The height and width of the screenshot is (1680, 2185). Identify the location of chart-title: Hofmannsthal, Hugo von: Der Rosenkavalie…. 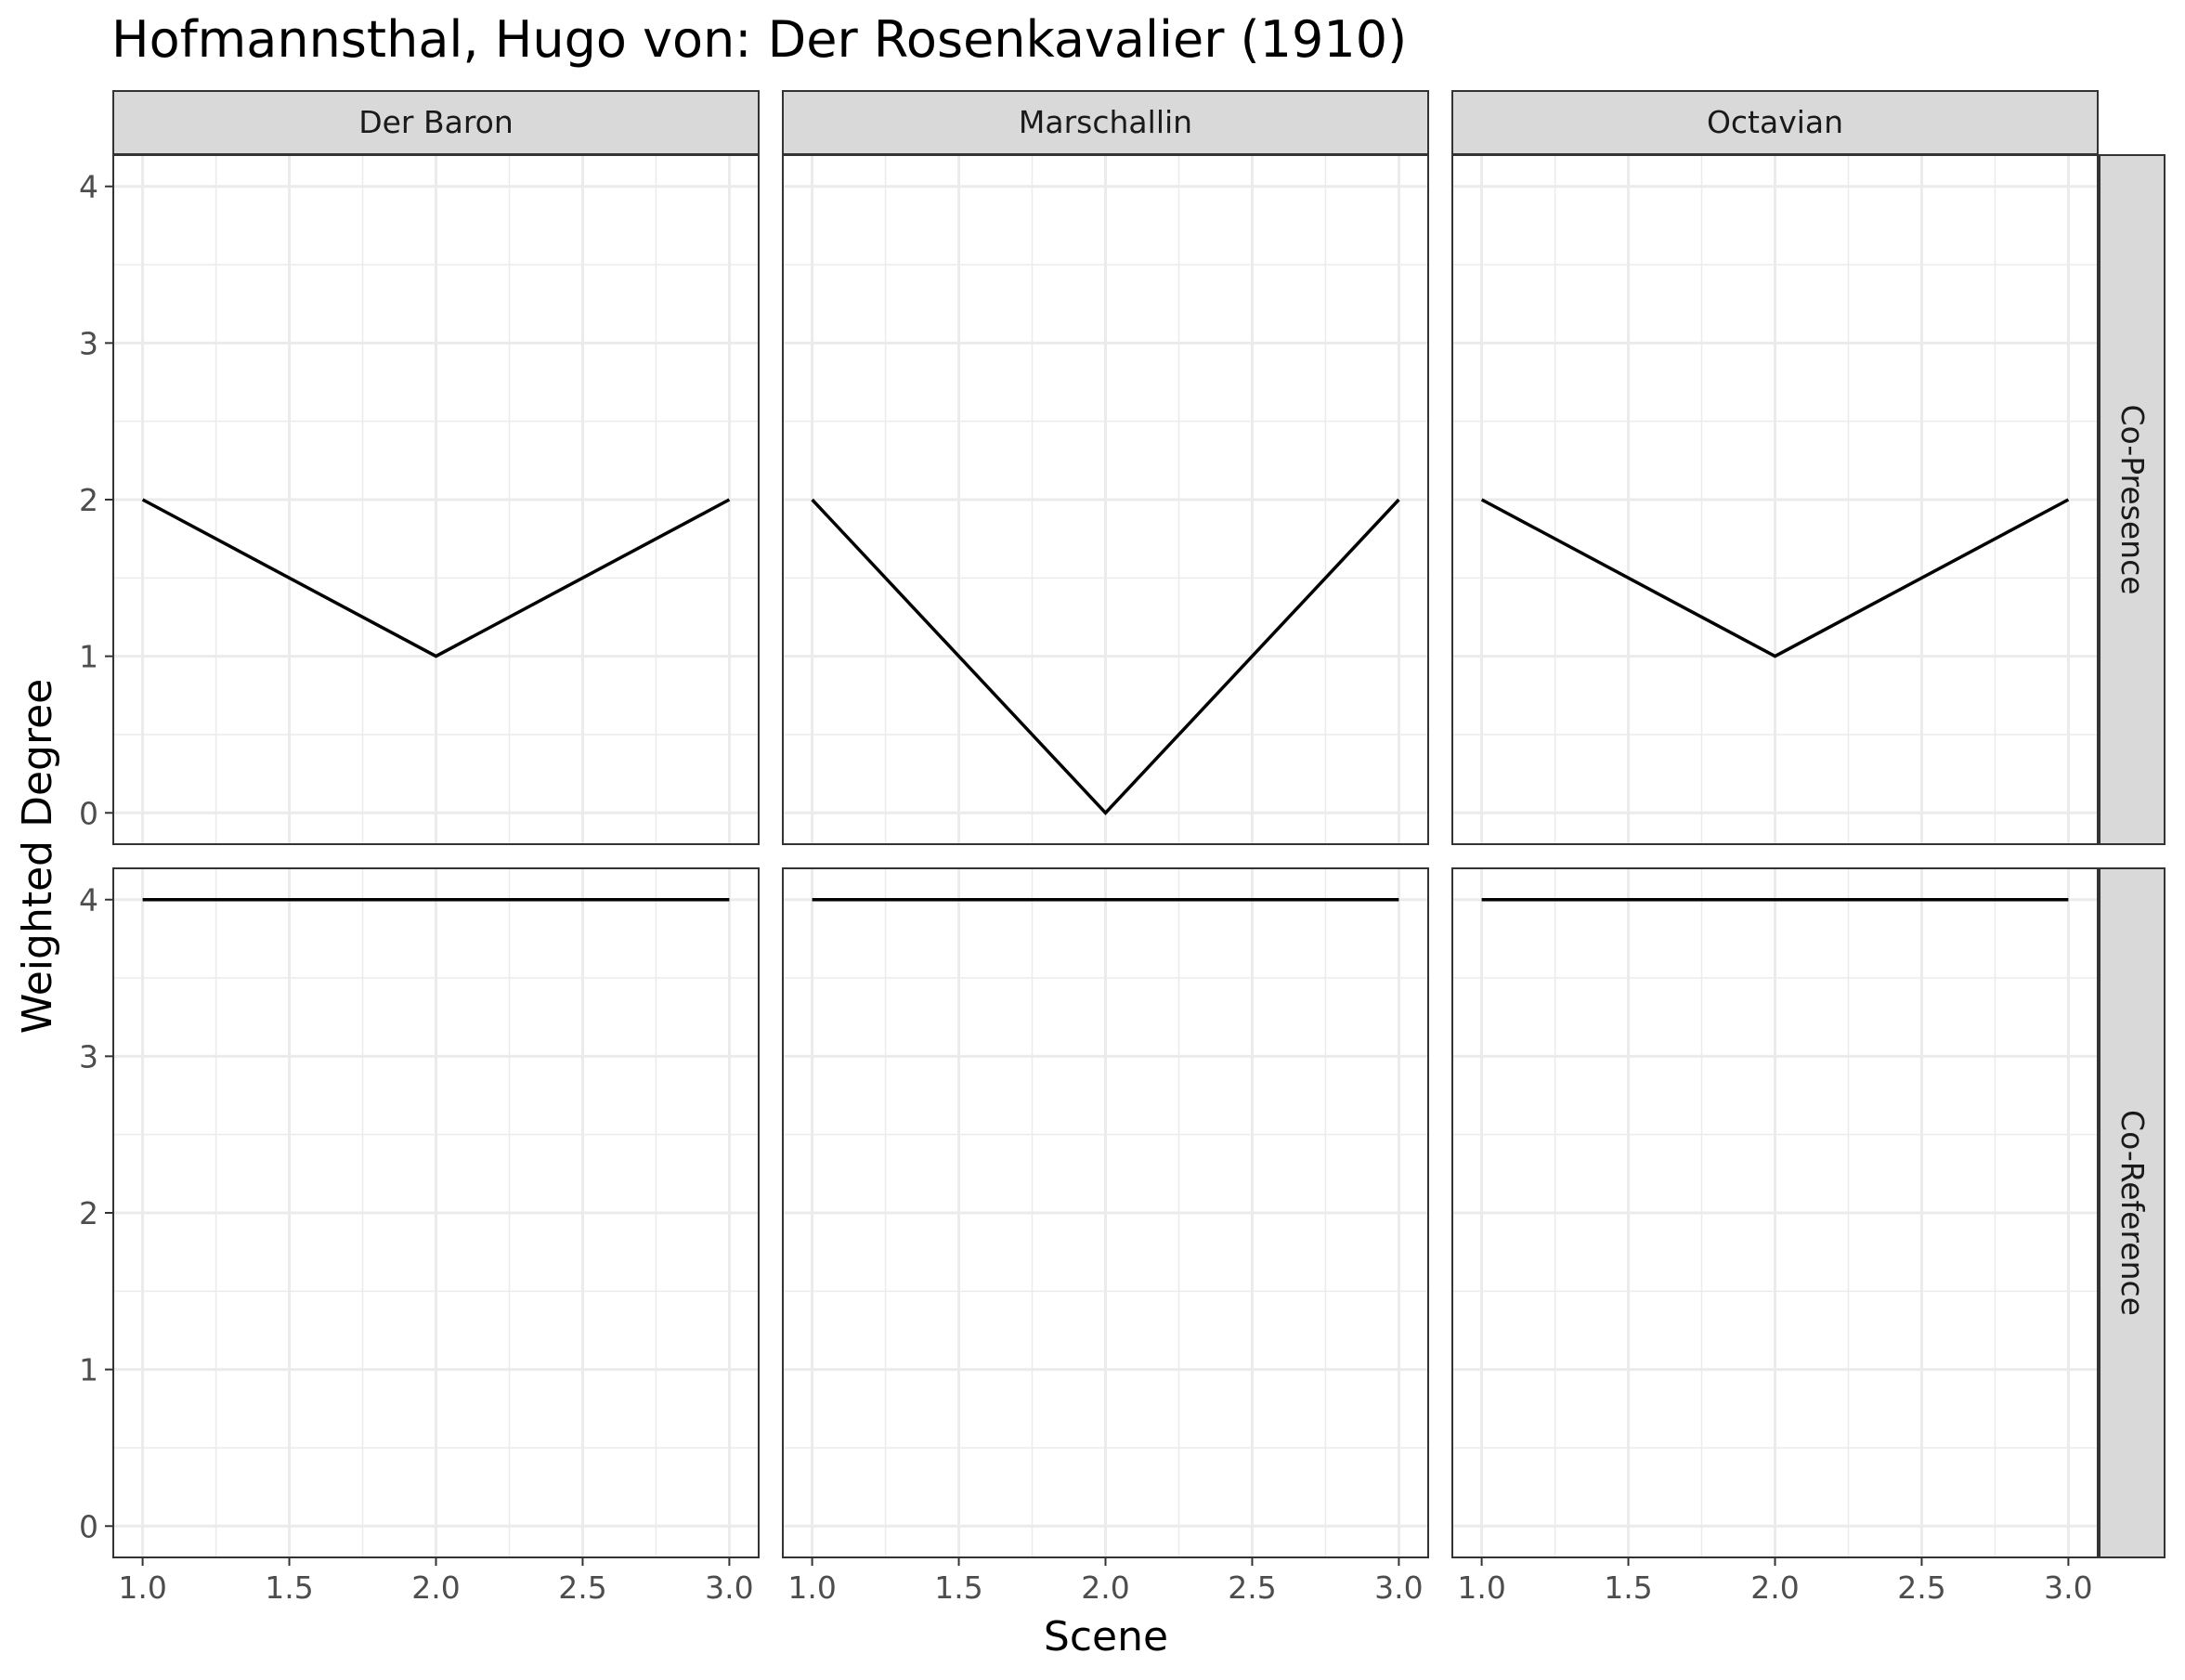
(759, 39).